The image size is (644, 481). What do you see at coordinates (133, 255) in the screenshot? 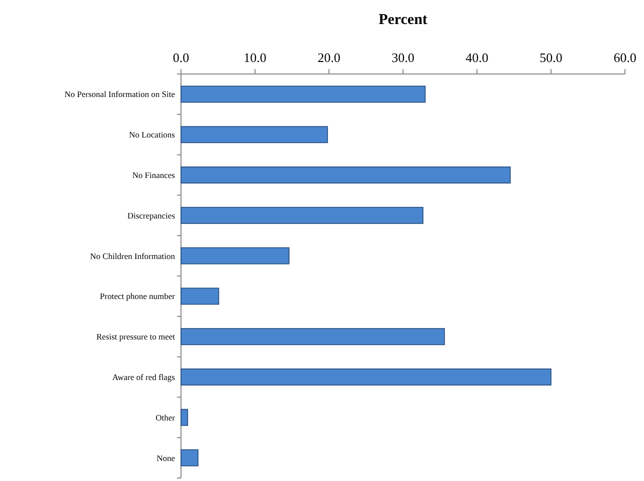
I see `y-tick-label: No Children Information` at bounding box center [133, 255].